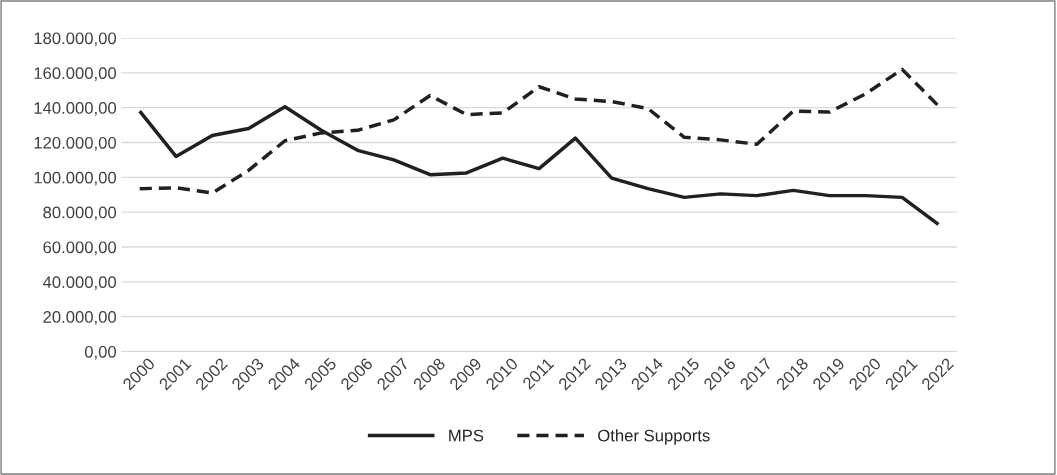  I want to click on y-tick-label: 20.000,00, so click(80, 318).